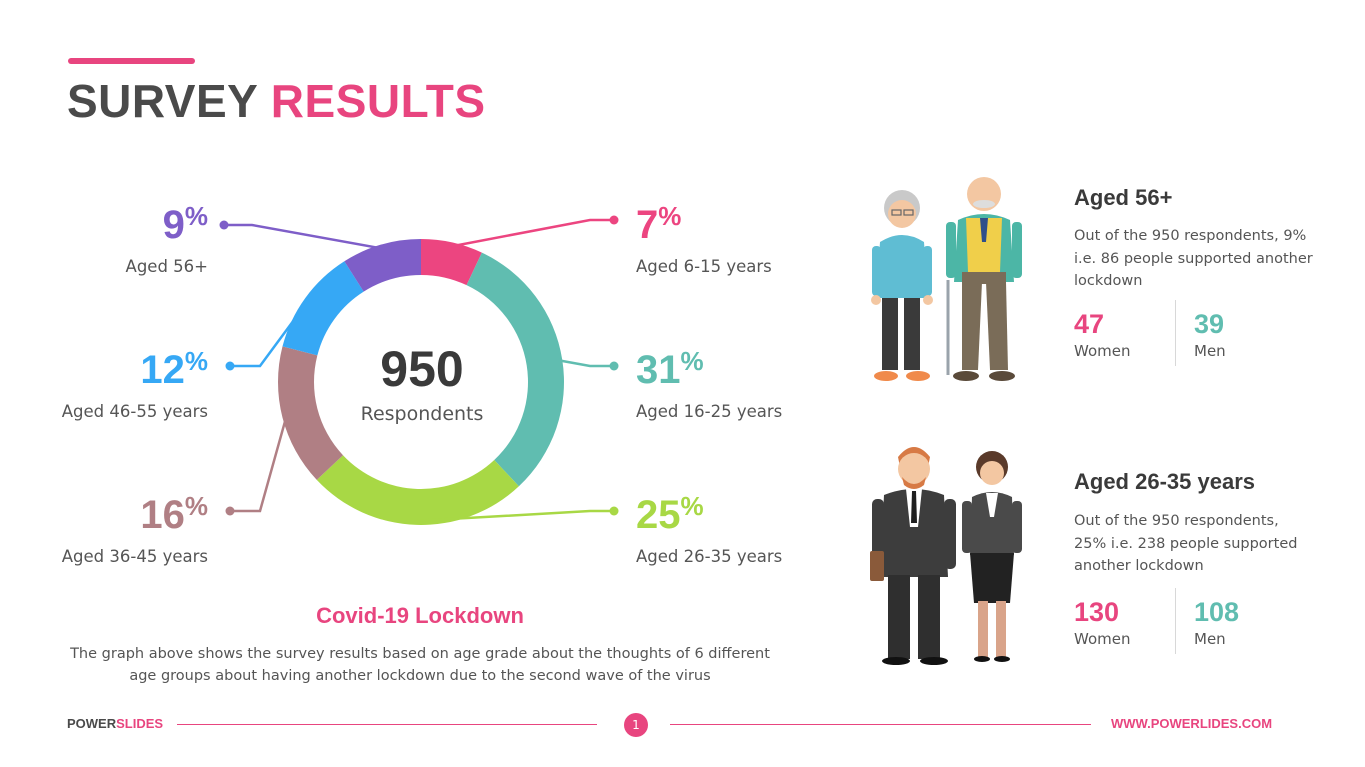 The image size is (1365, 767). What do you see at coordinates (173, 225) in the screenshot?
I see `pct-value: 9` at bounding box center [173, 225].